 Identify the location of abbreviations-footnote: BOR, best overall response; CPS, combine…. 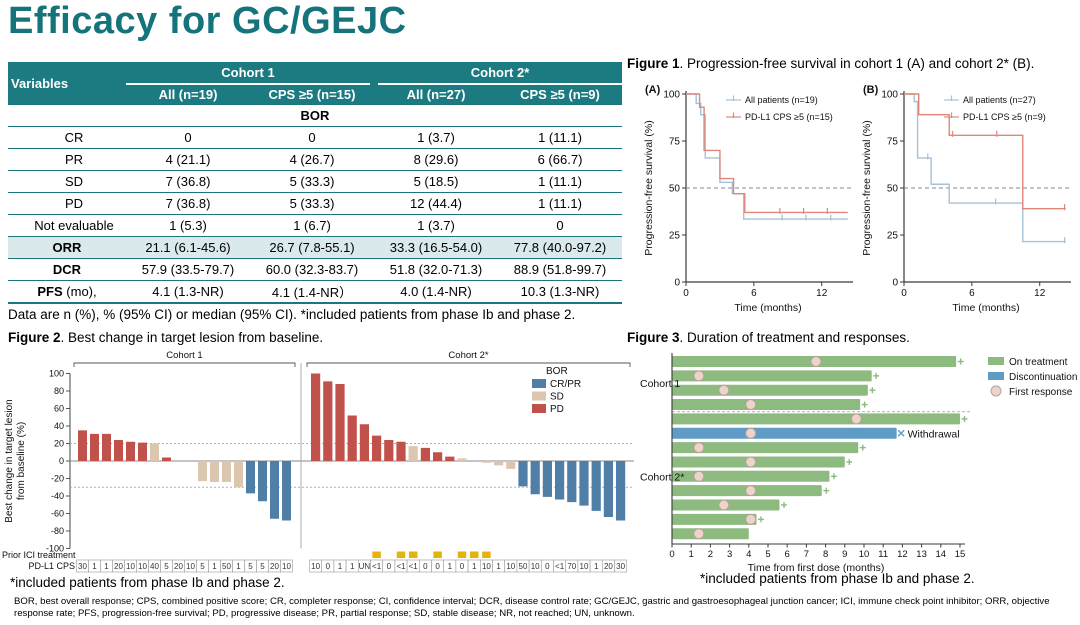
(532, 608).